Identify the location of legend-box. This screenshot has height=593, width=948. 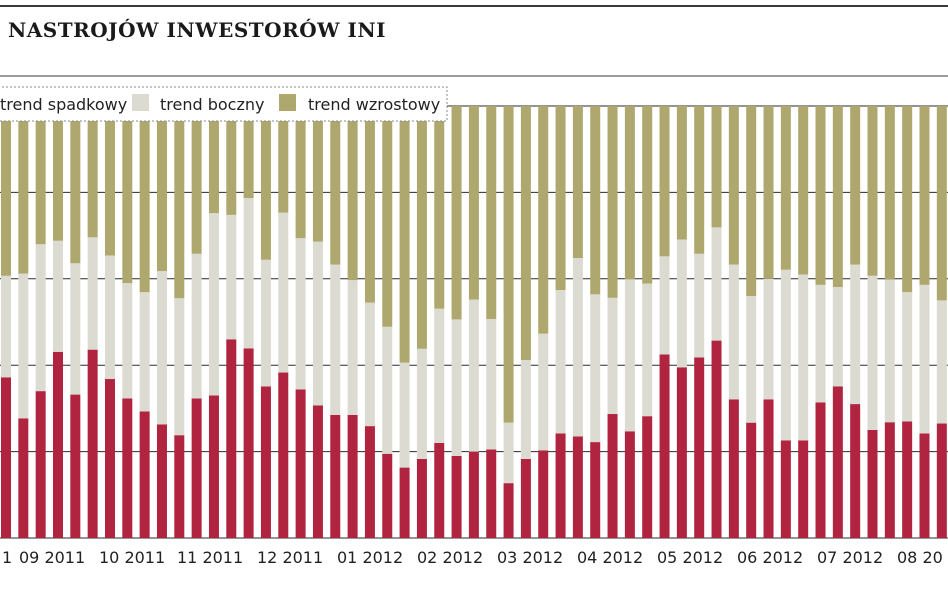
(224, 104).